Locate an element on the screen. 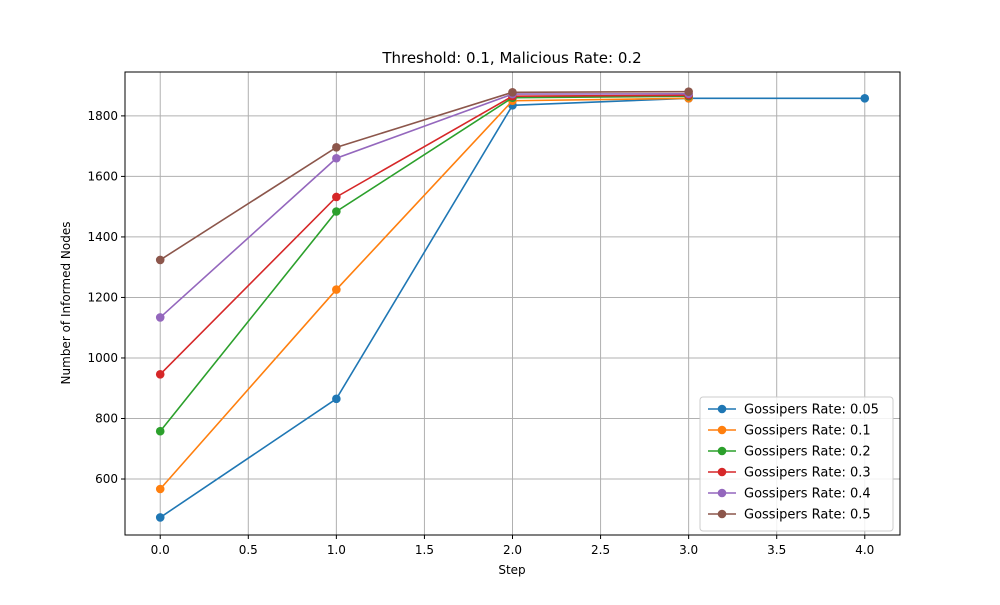  y-tick-label: 1000 is located at coordinates (102, 358).